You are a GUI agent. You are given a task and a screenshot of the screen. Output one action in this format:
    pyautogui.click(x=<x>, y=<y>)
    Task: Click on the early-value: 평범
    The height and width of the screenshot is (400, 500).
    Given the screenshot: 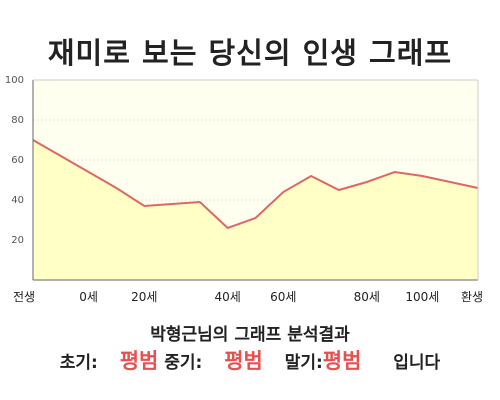 What is the action you would take?
    pyautogui.click(x=139, y=361)
    